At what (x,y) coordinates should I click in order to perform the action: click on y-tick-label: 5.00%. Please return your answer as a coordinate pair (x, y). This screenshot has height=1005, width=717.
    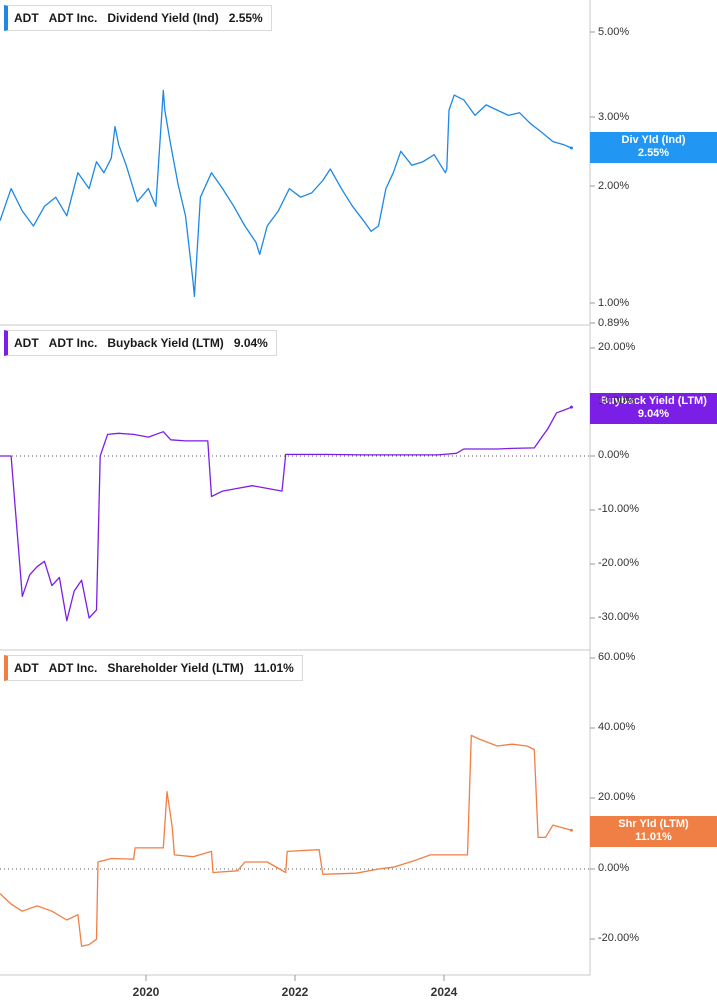
    Looking at the image, I should click on (614, 32).